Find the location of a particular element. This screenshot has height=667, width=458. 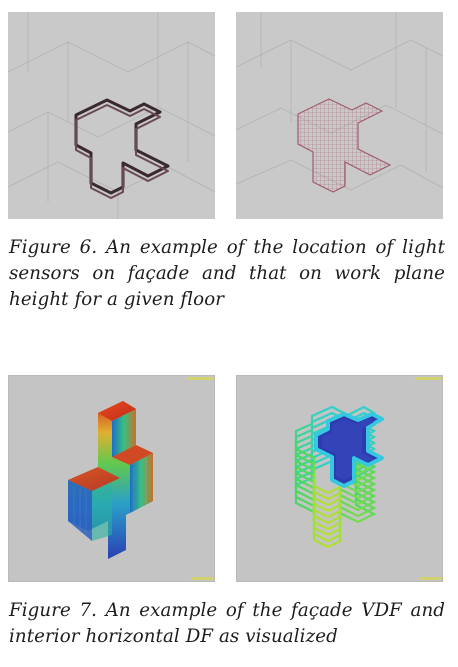

facade-sensors-render is located at coordinates (111, 115).